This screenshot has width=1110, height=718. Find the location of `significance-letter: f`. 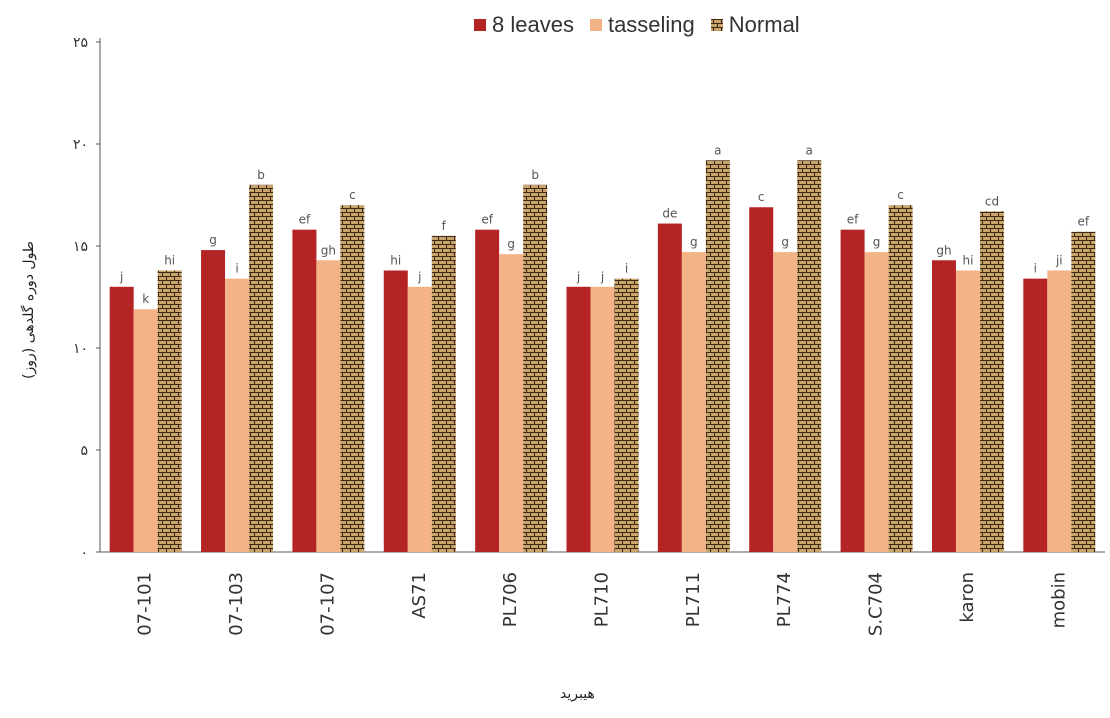

significance-letter: f is located at coordinates (444, 226).